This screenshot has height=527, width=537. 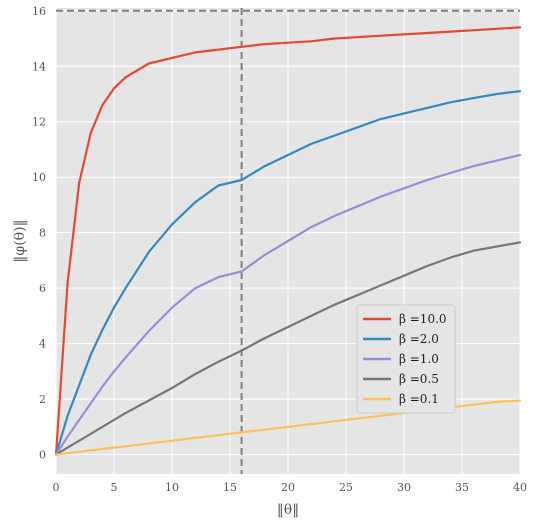 I want to click on y-tick-label: 14, so click(x=39, y=66).